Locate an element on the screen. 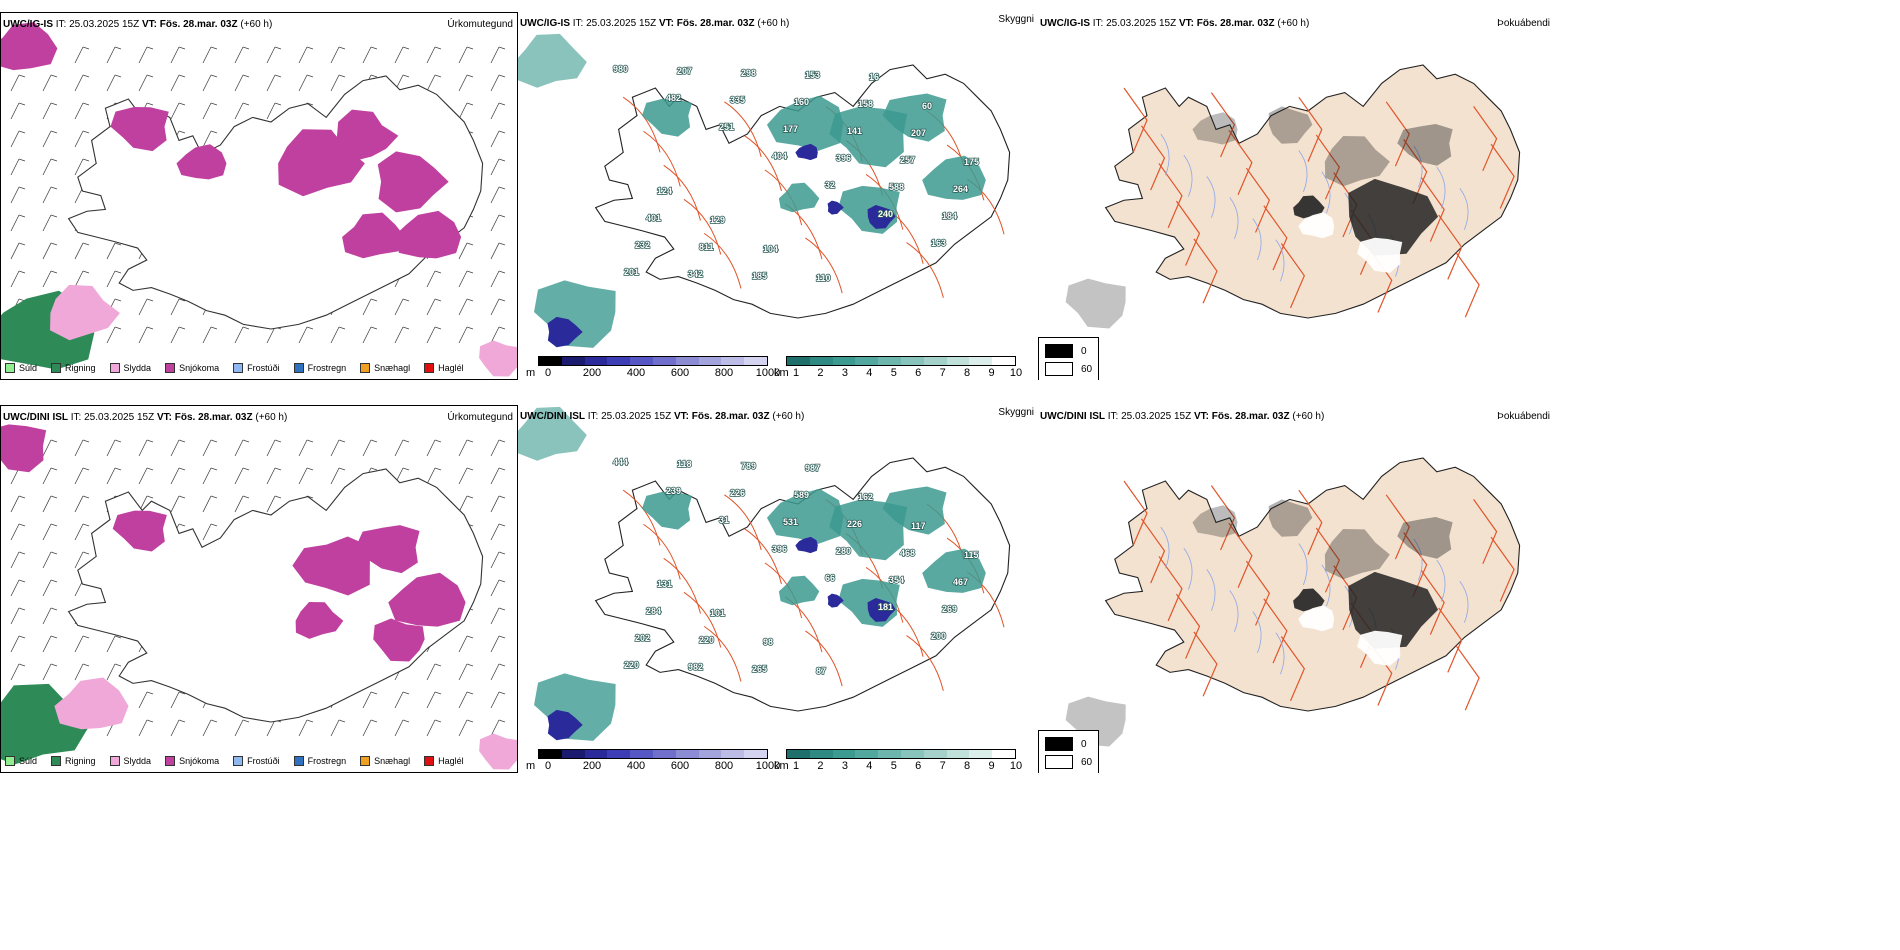  cloud-value-label: 184 is located at coordinates (949, 216).